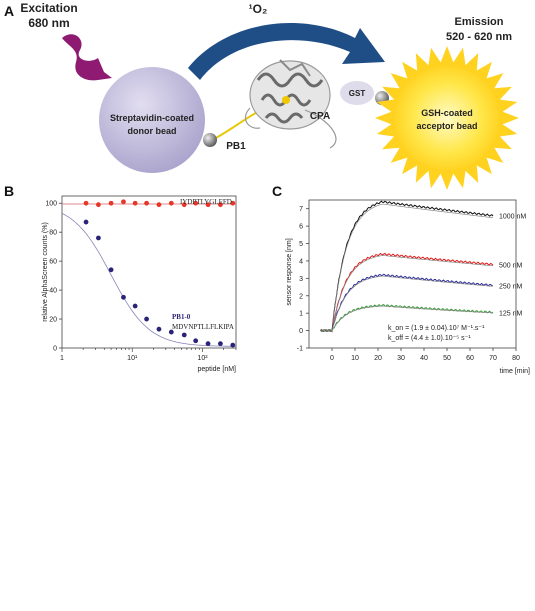 This screenshot has width=535, height=611. I want to click on donor-bead-label-line2: donor bead, so click(152, 131).